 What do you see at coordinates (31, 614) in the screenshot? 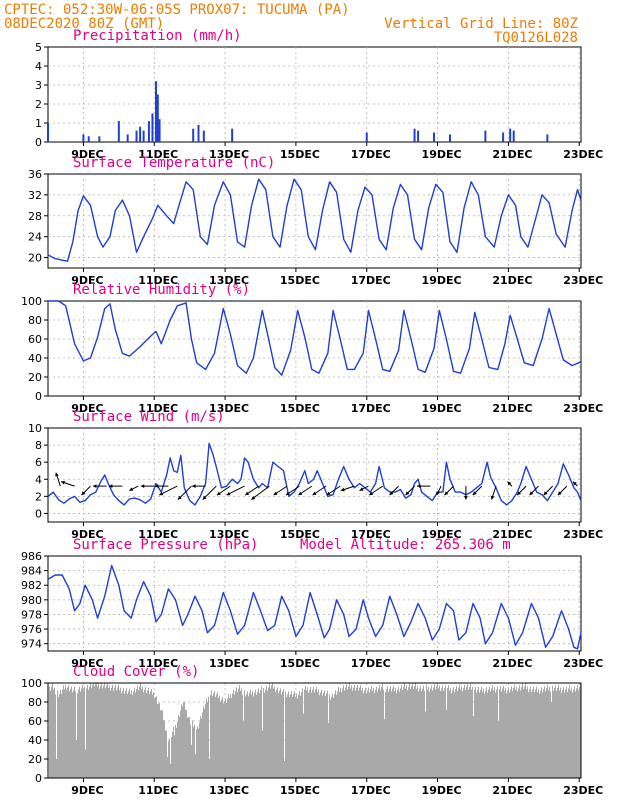
I see `y-tick-label: 978` at bounding box center [31, 614].